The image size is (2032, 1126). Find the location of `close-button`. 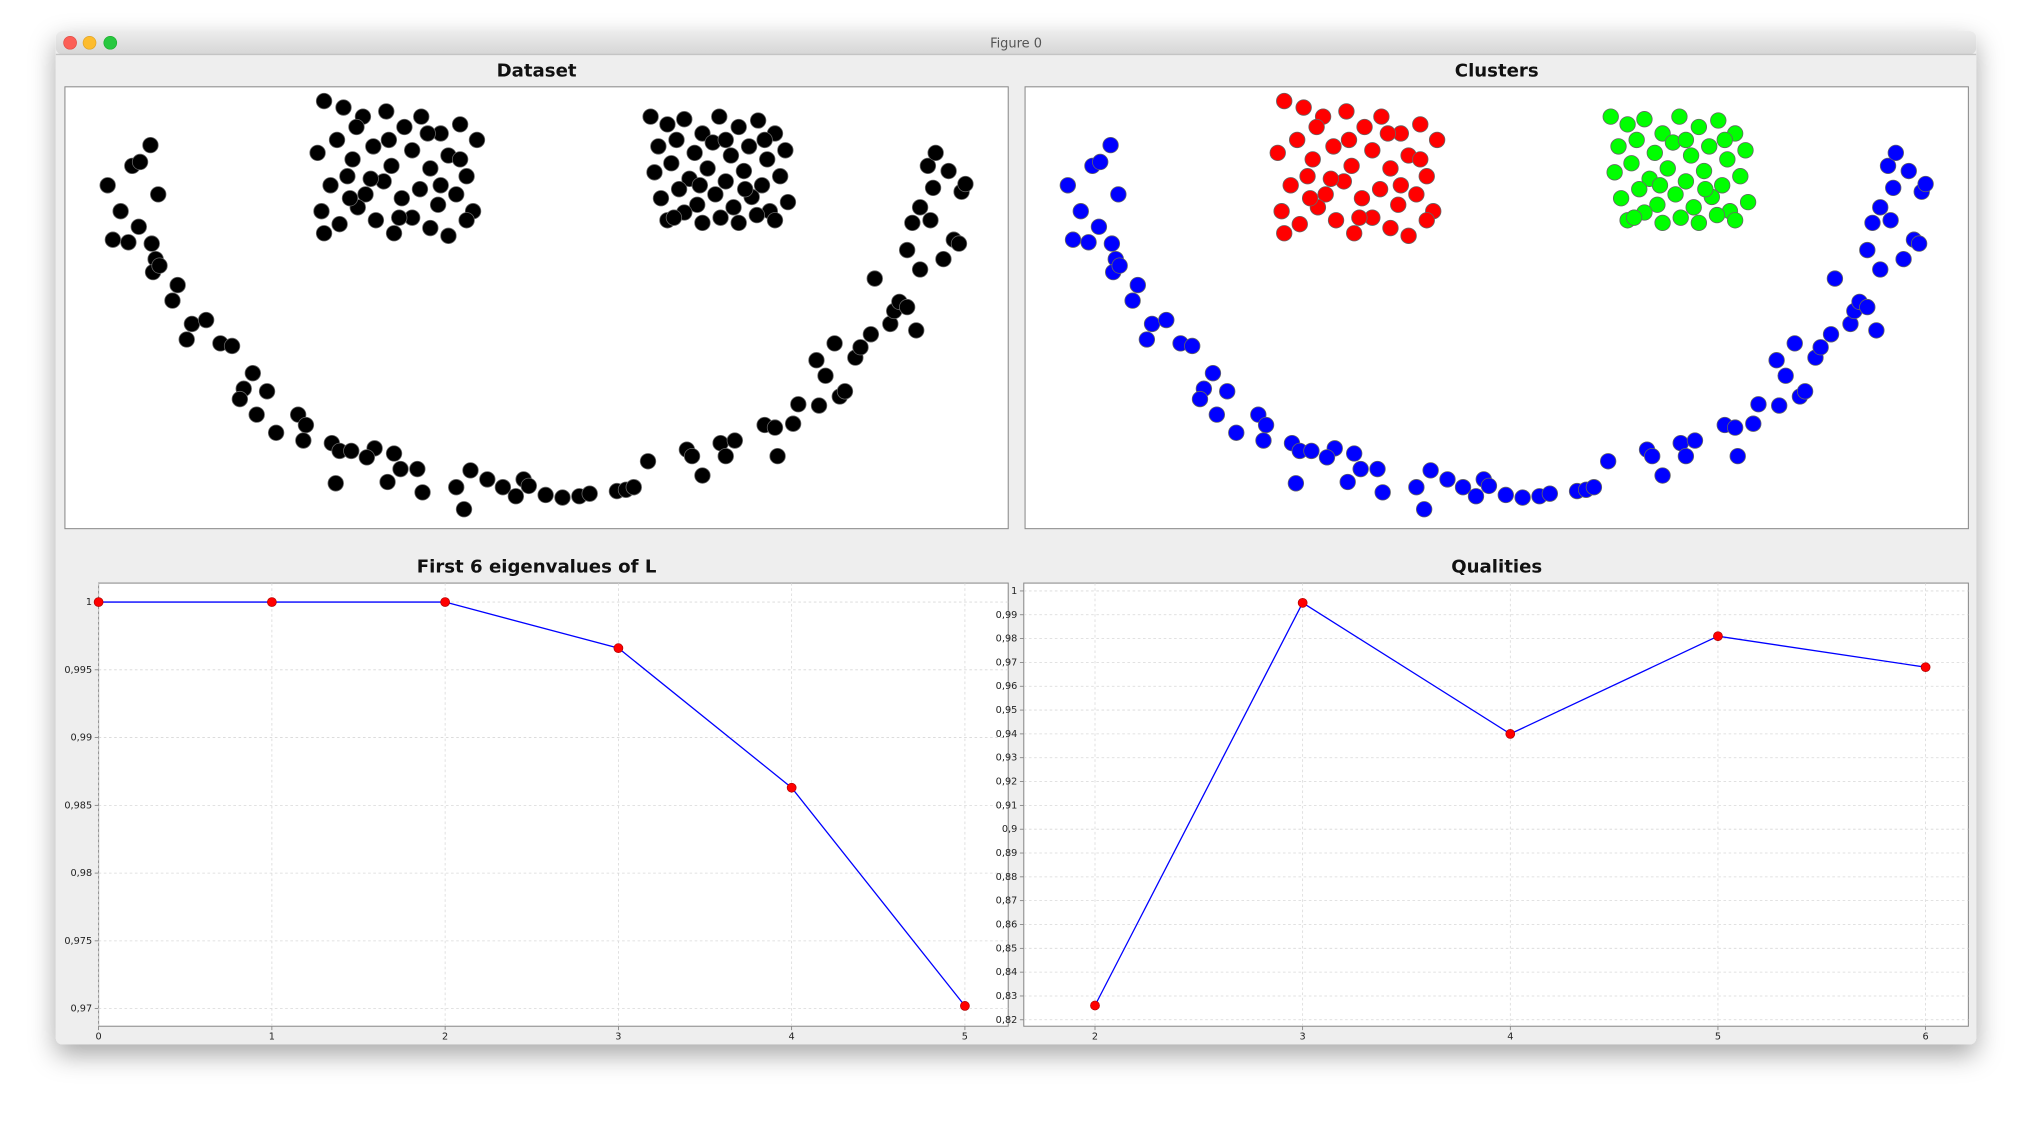

close-button is located at coordinates (70, 42).